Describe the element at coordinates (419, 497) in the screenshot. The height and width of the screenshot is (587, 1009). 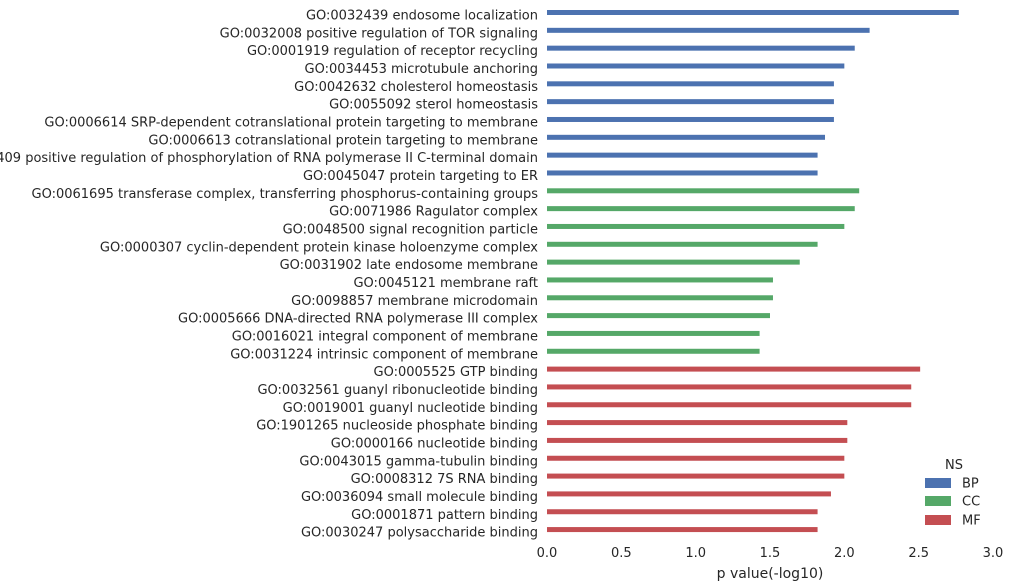
I see `category-label: GO:0036094 small molecule binding` at that location.